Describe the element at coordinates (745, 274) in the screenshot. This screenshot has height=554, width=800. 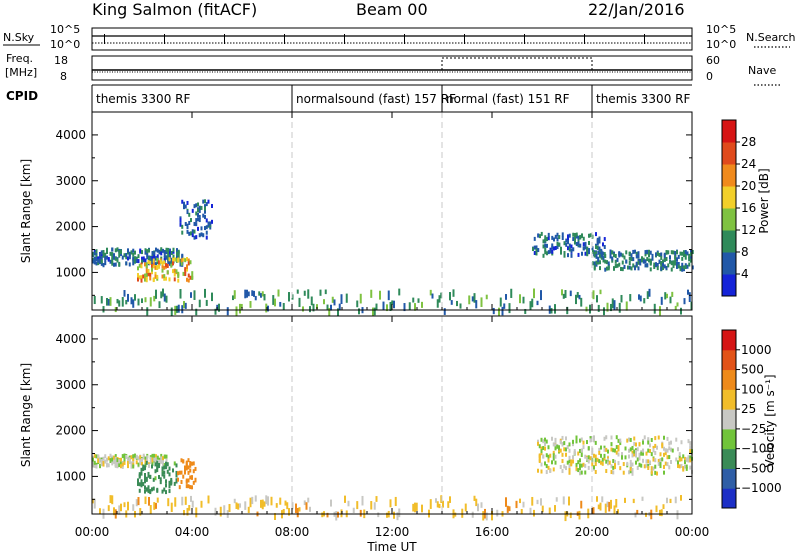
I see `colorbar-tick-label: 4` at that location.